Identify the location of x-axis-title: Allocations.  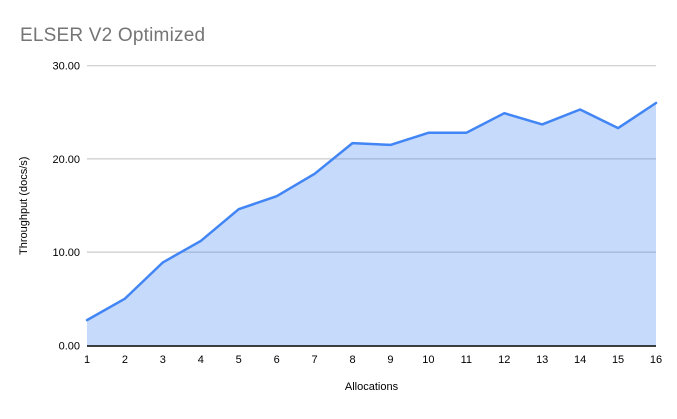
(371, 387).